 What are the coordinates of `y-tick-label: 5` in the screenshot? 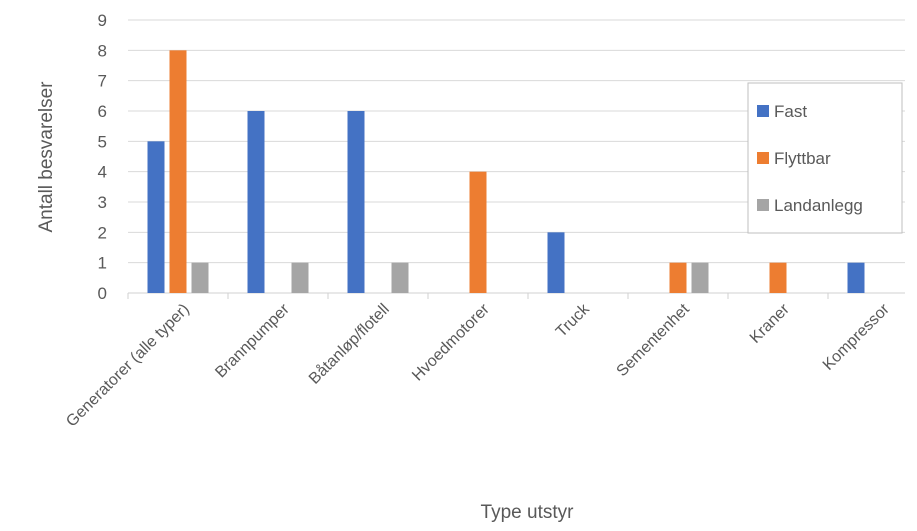 It's located at (102, 141).